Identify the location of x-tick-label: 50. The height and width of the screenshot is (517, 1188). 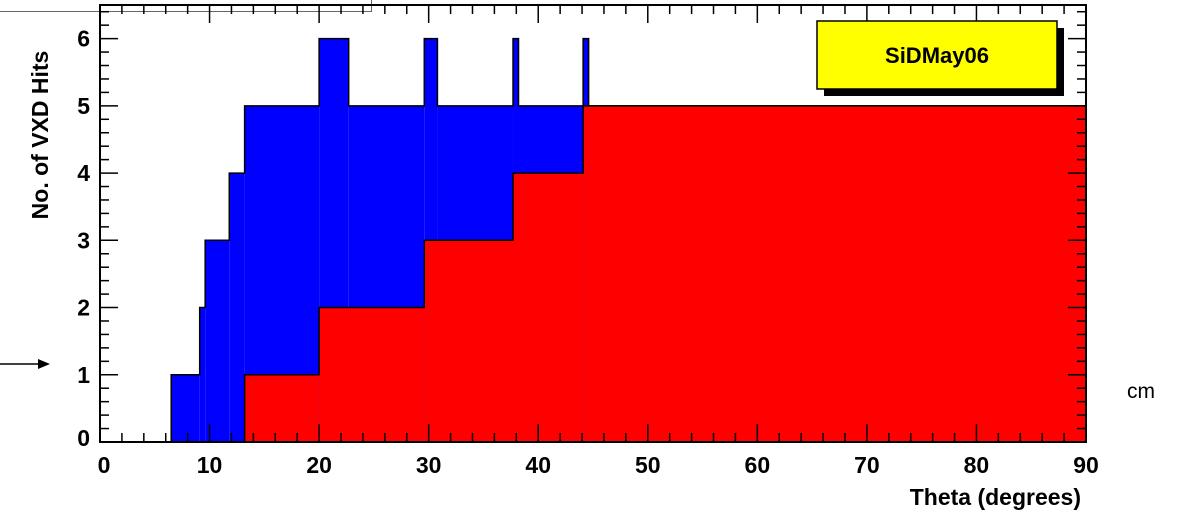
(648, 465).